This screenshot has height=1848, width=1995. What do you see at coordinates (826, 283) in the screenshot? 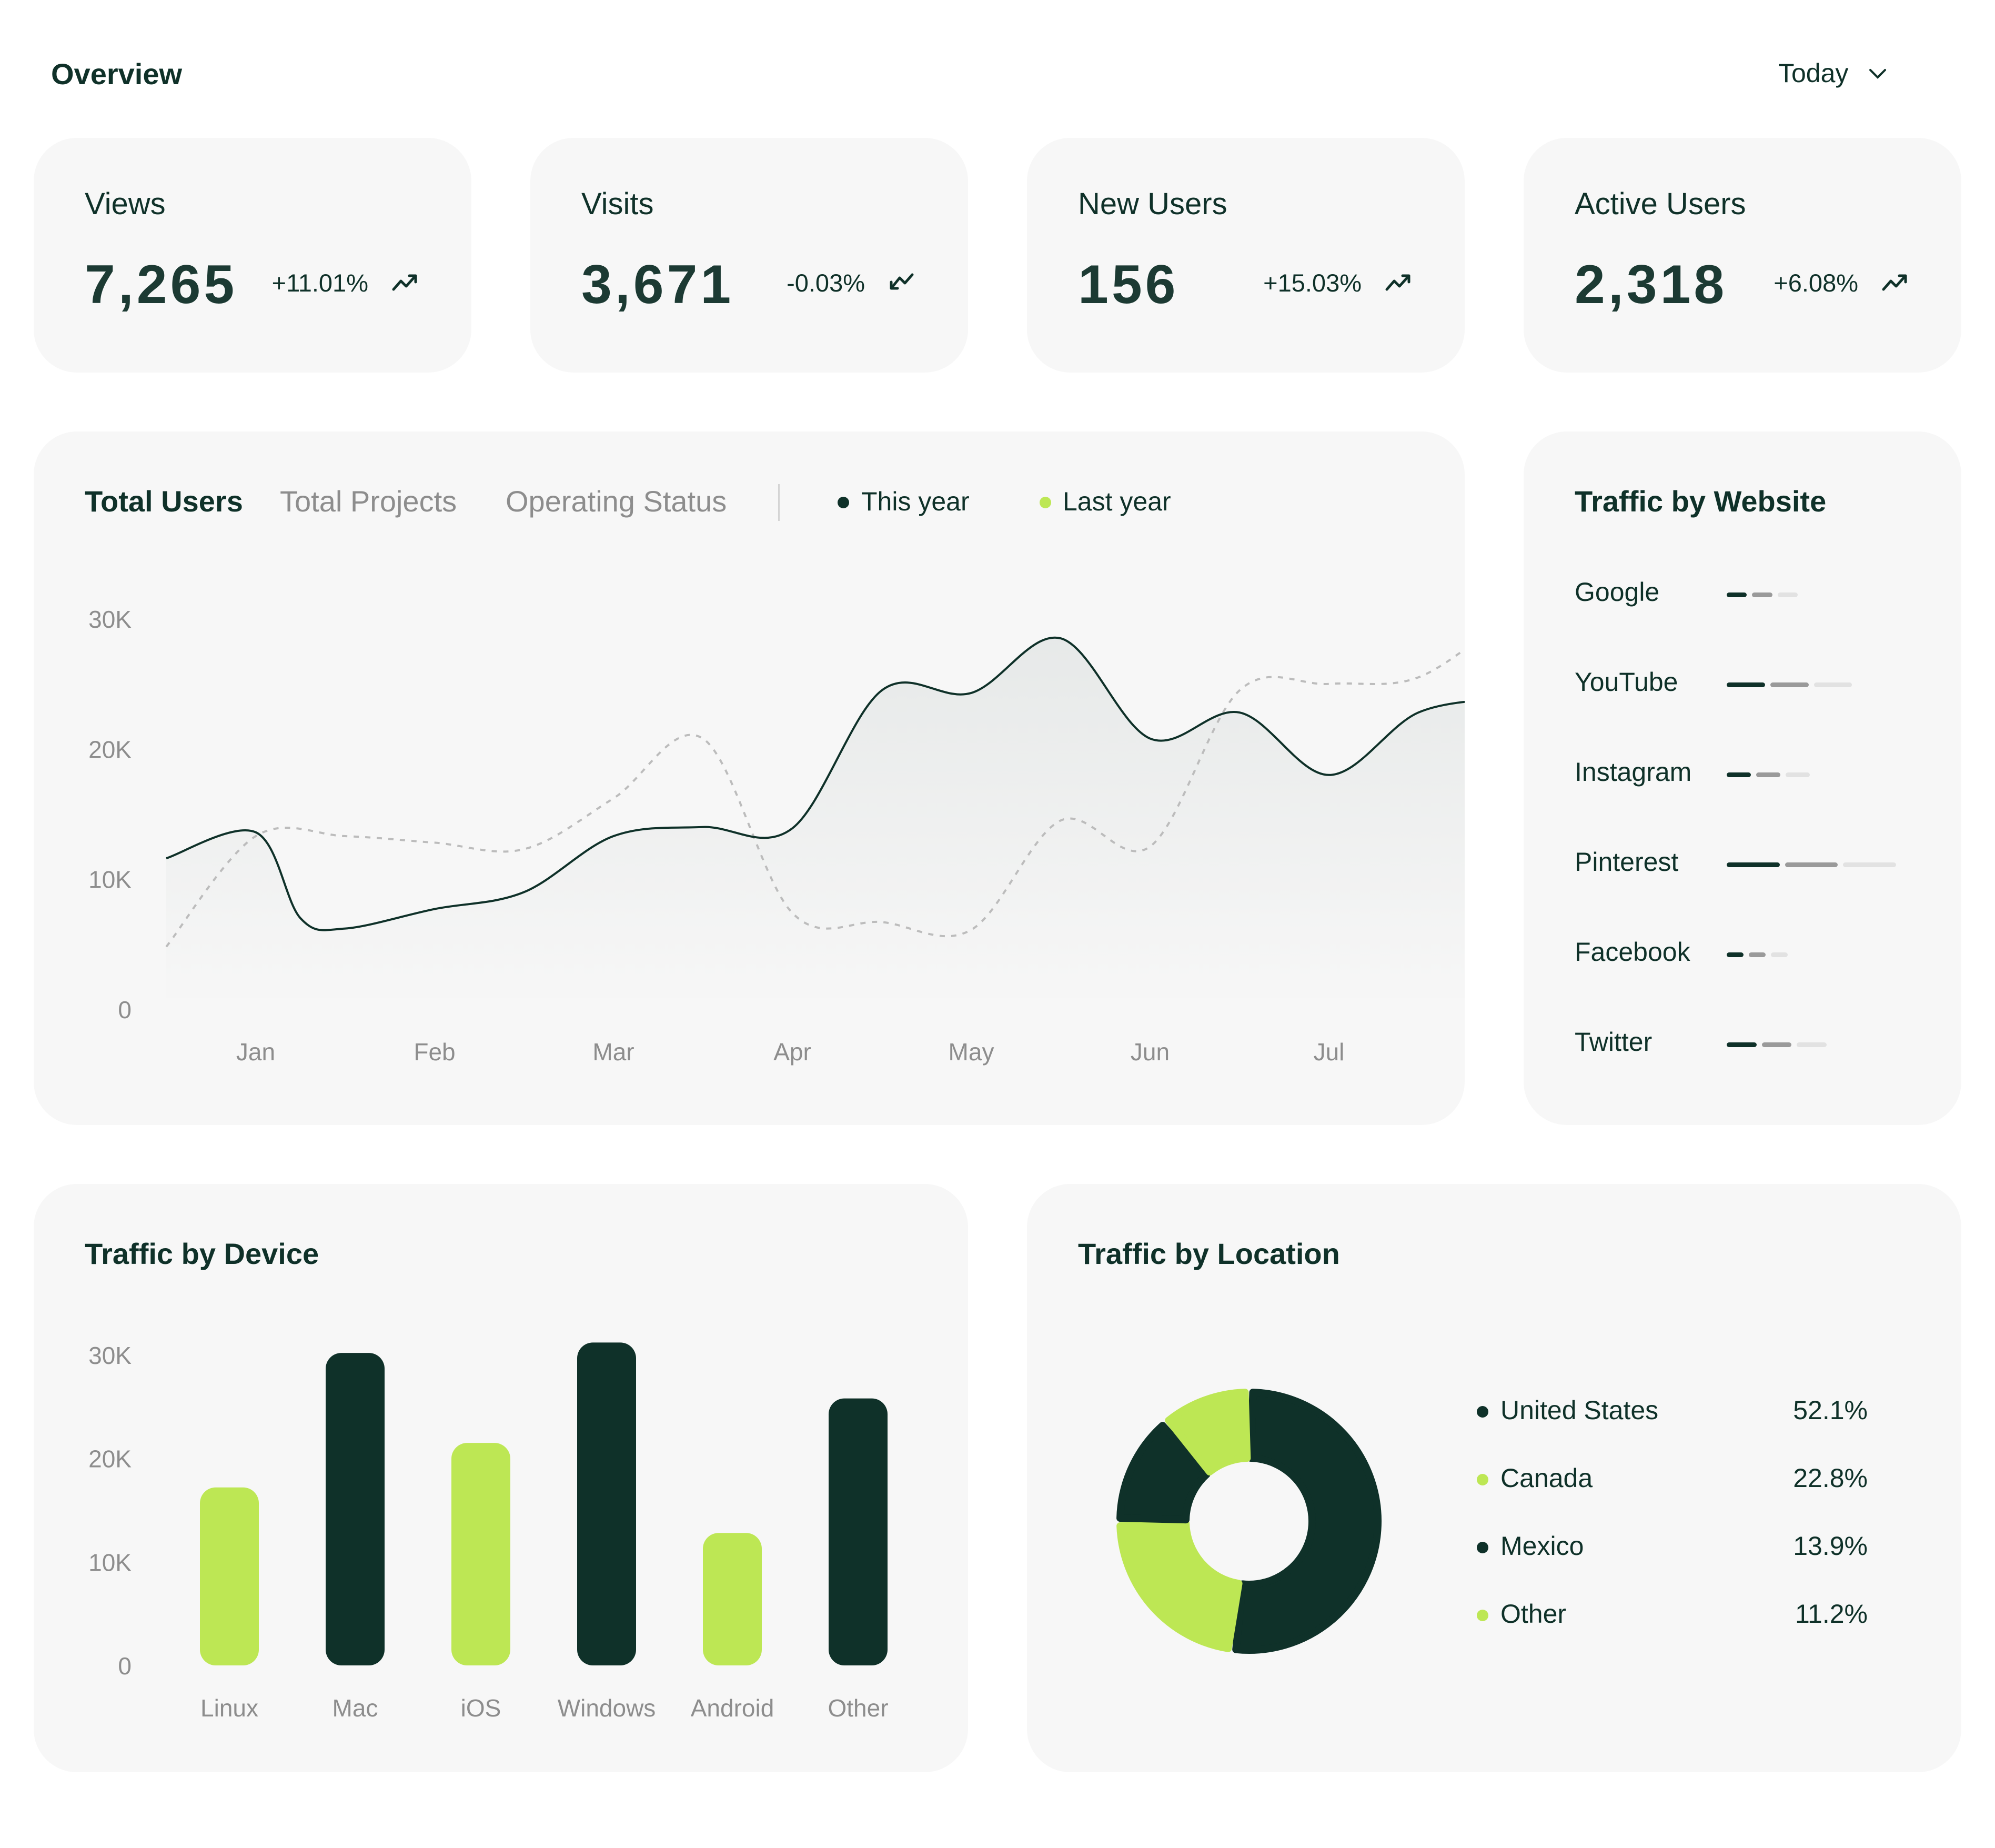
I see `stat-change: -0.03%` at bounding box center [826, 283].